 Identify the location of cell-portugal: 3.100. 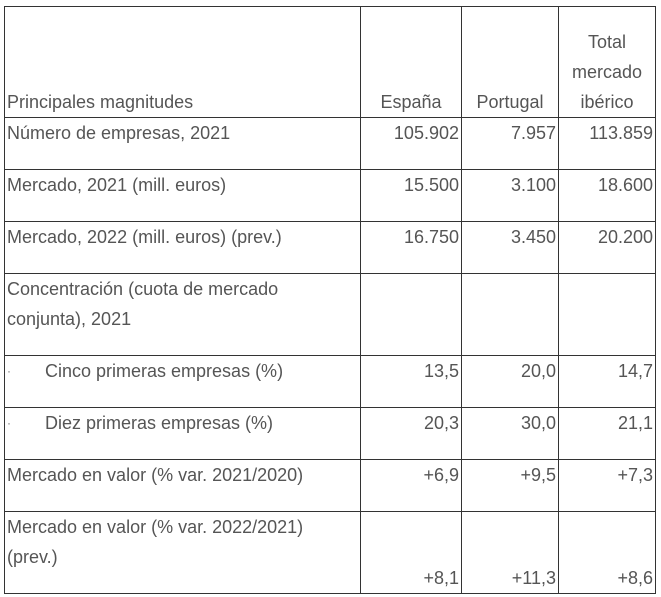
(510, 195).